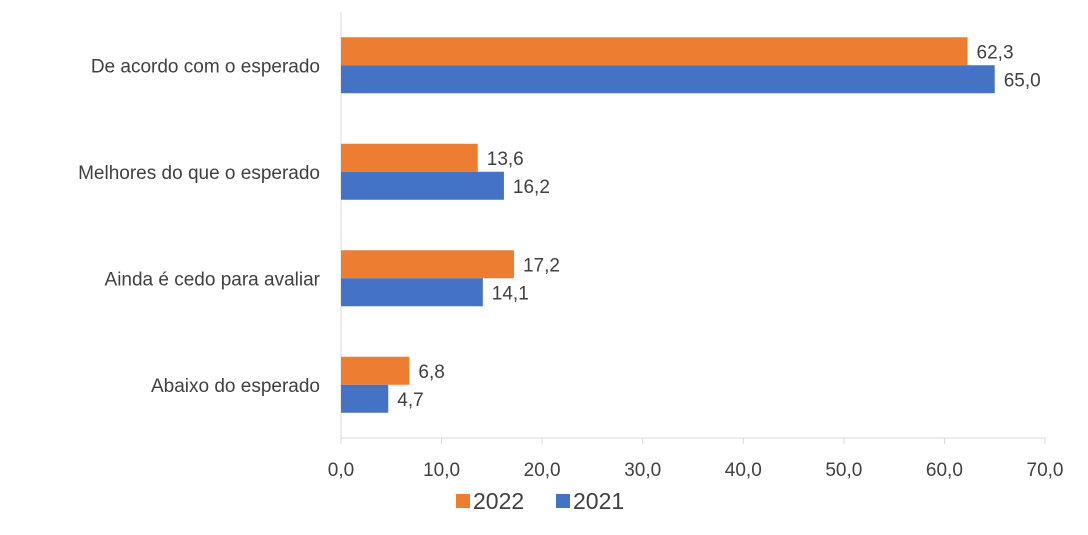  What do you see at coordinates (410, 400) in the screenshot?
I see `data-label-2021: 4,7` at bounding box center [410, 400].